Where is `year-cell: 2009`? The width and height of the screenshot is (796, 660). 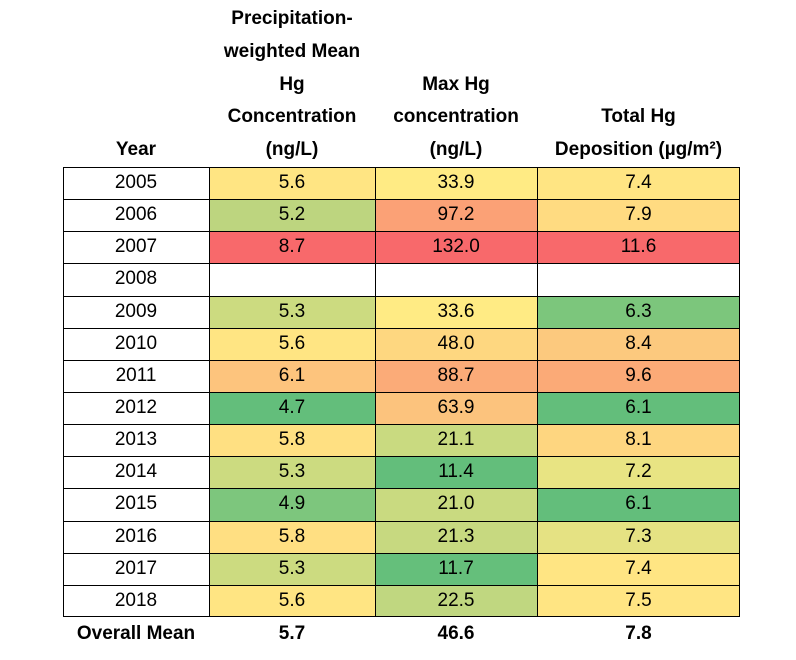
year-cell: 2009 is located at coordinates (136, 311).